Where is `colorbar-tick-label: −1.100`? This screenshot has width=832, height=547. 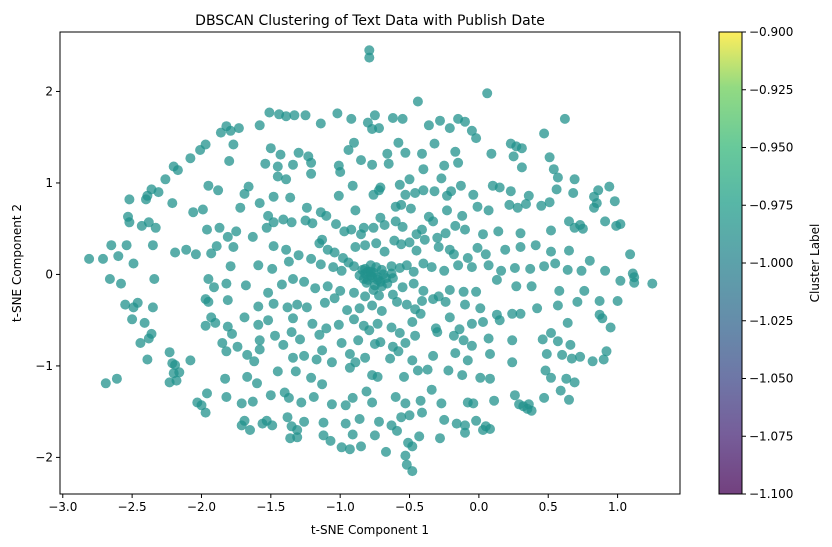
colorbar-tick-label: −1.100 is located at coordinates (771, 494).